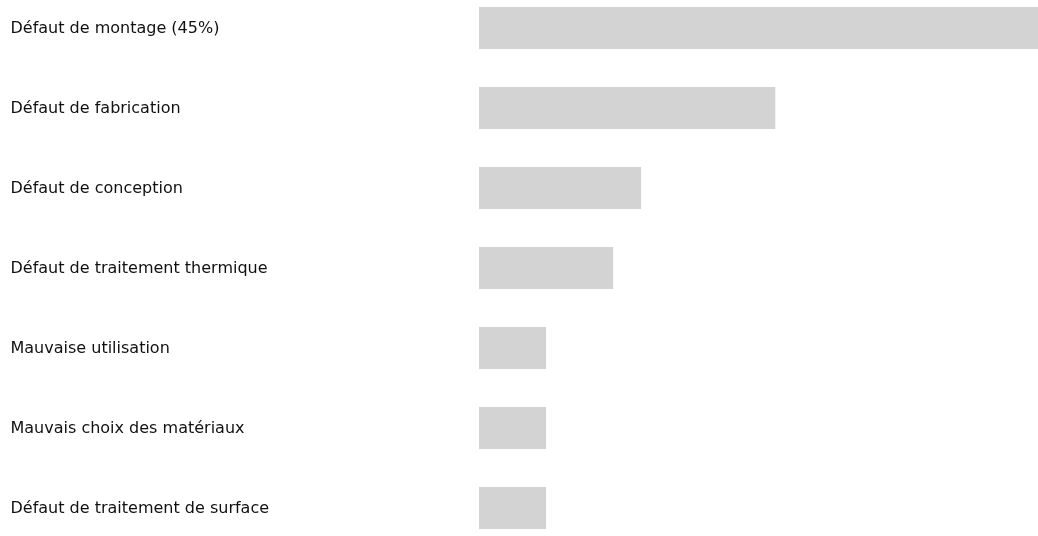 The height and width of the screenshot is (536, 1038). What do you see at coordinates (127, 427) in the screenshot?
I see `y-tick-label: Mauvais choix des matériaux` at bounding box center [127, 427].